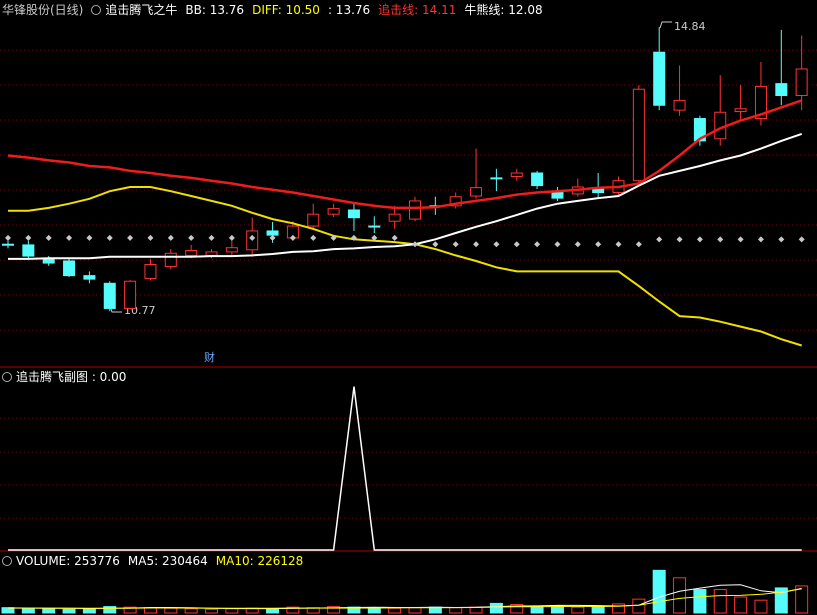 The width and height of the screenshot is (817, 615). I want to click on legend-item: VOLUME: 253776, so click(68, 561).